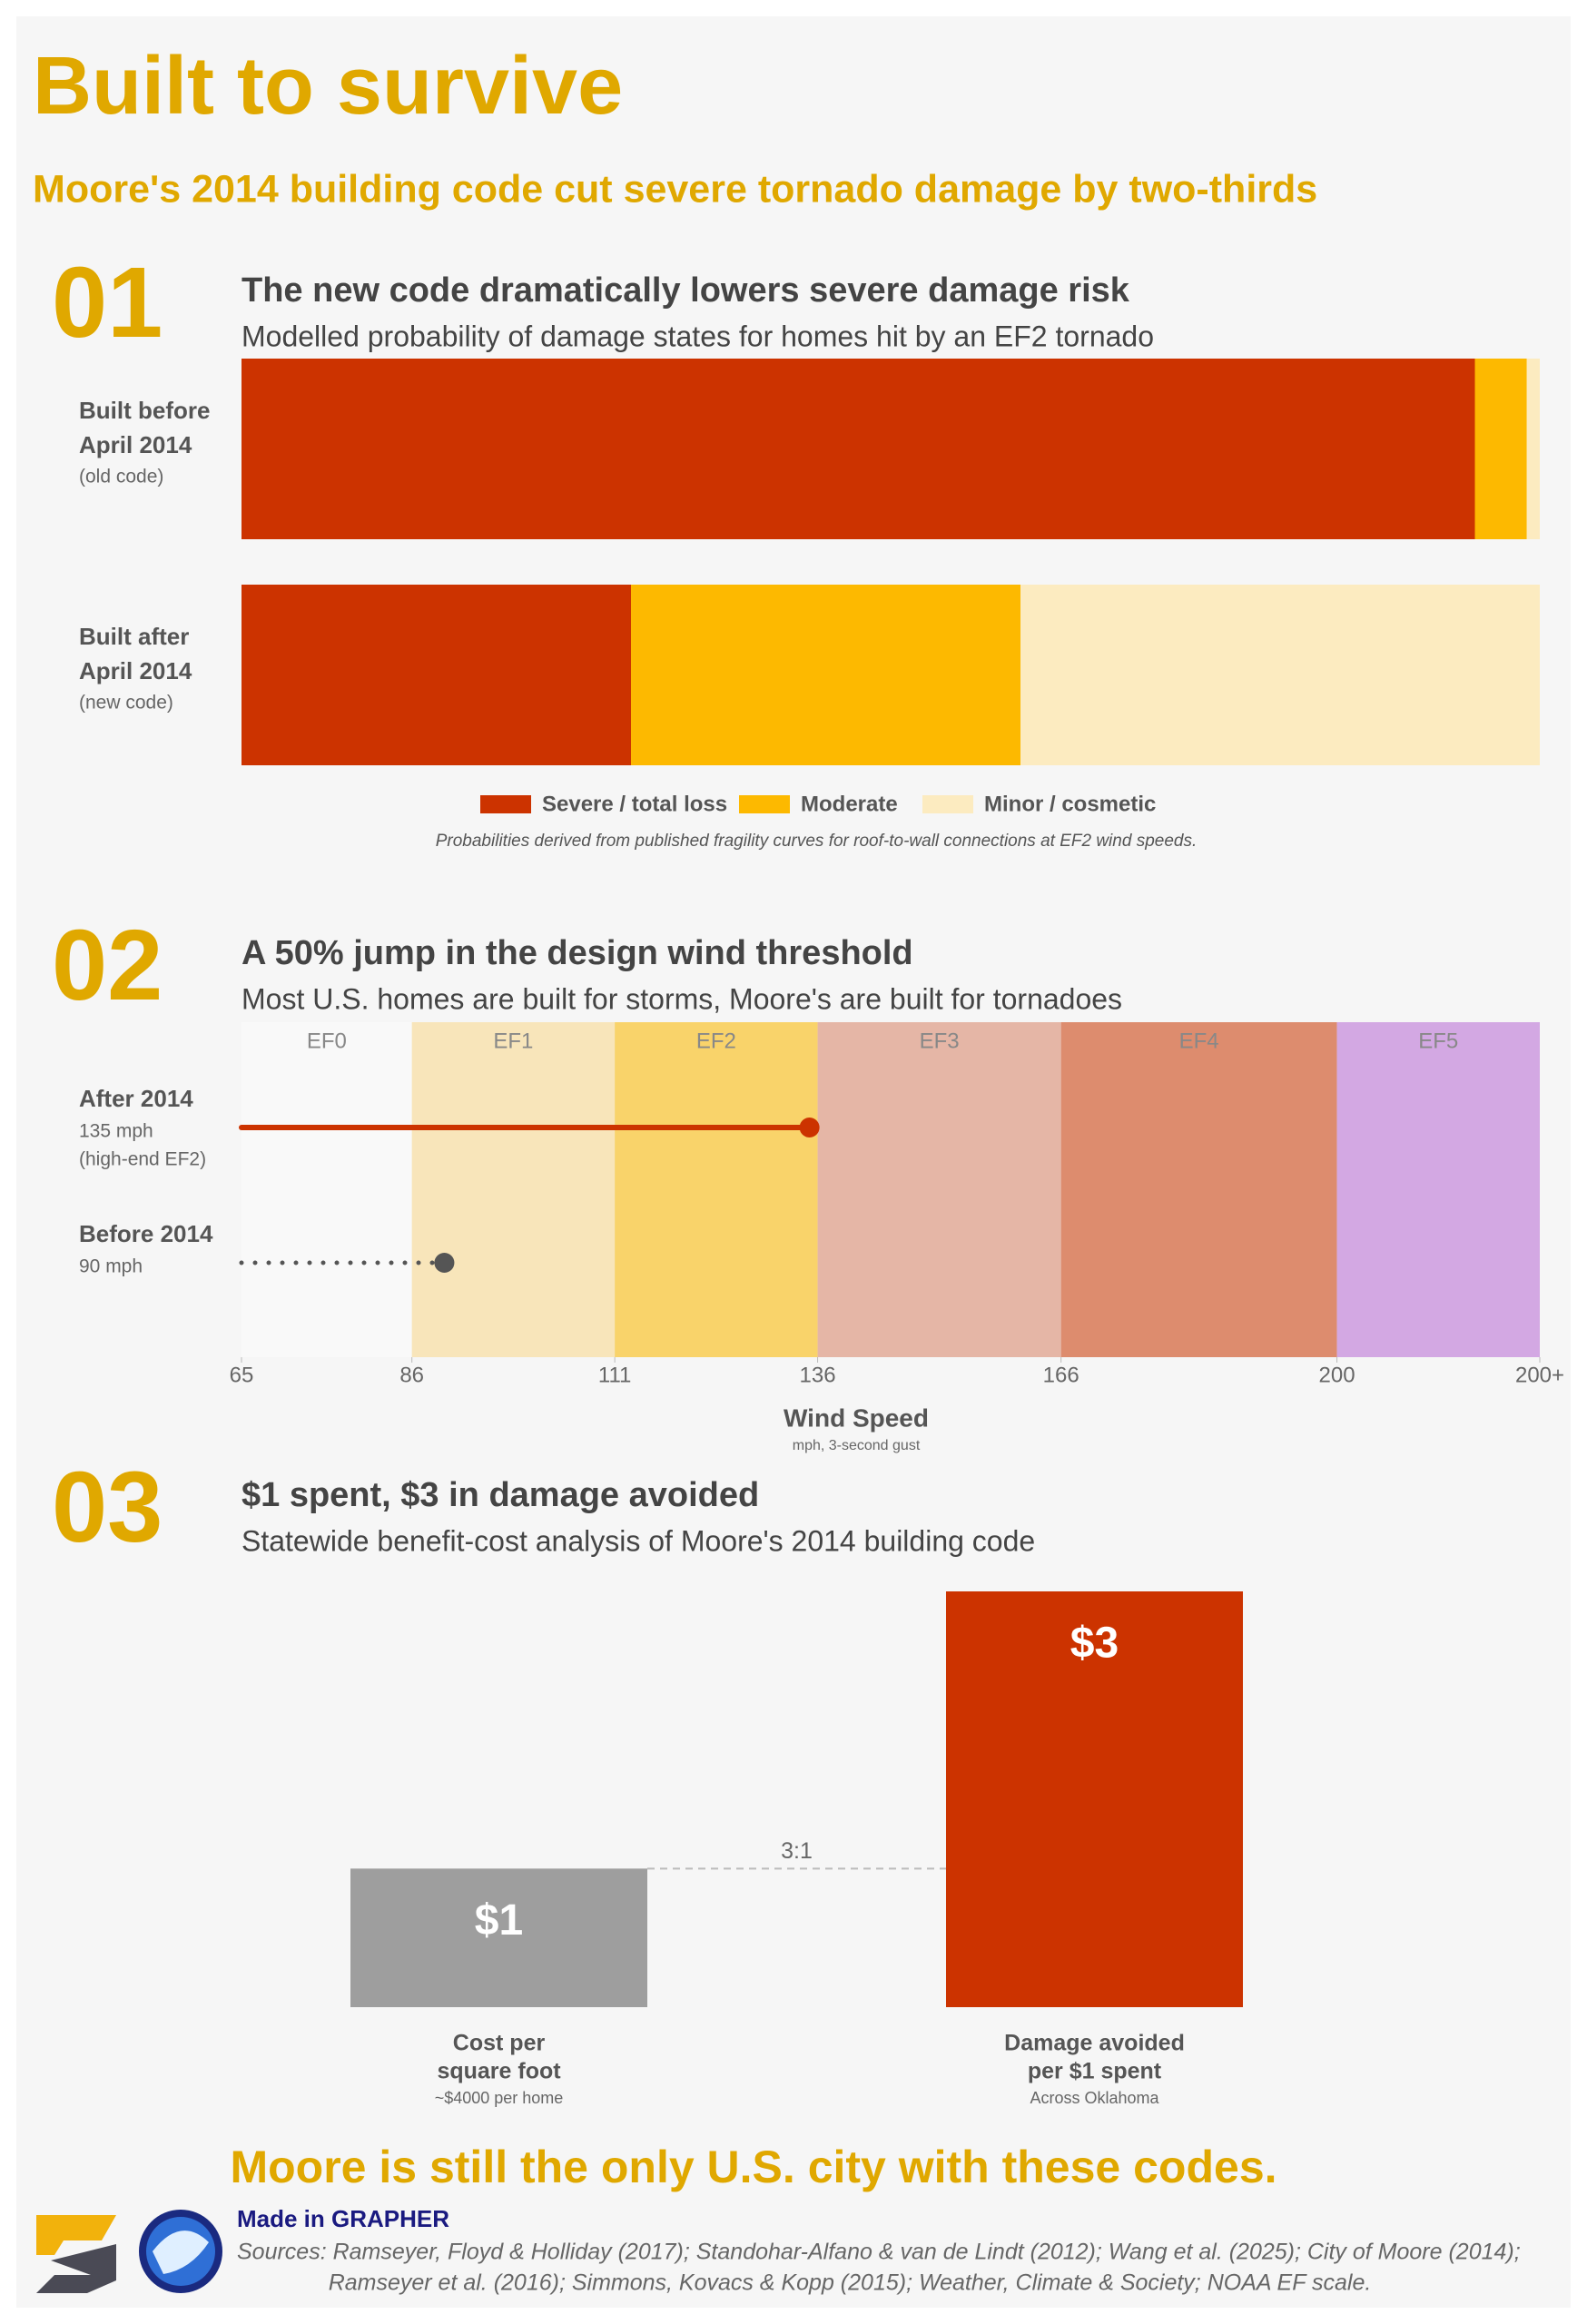  I want to click on legend-label: Minor / cosmetic, so click(1070, 804).